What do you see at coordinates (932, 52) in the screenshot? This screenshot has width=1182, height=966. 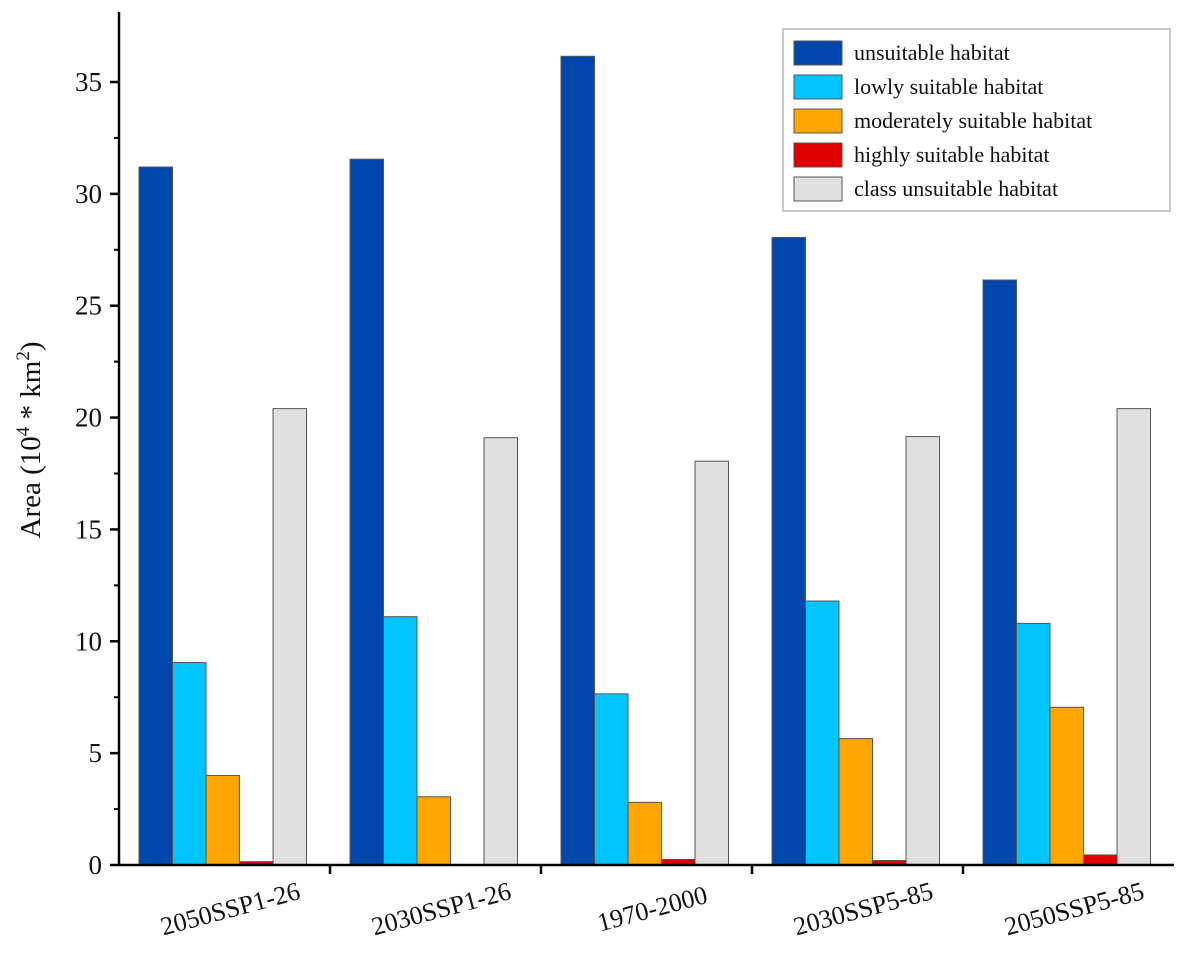 I see `legend-label: unsuitable habitat` at bounding box center [932, 52].